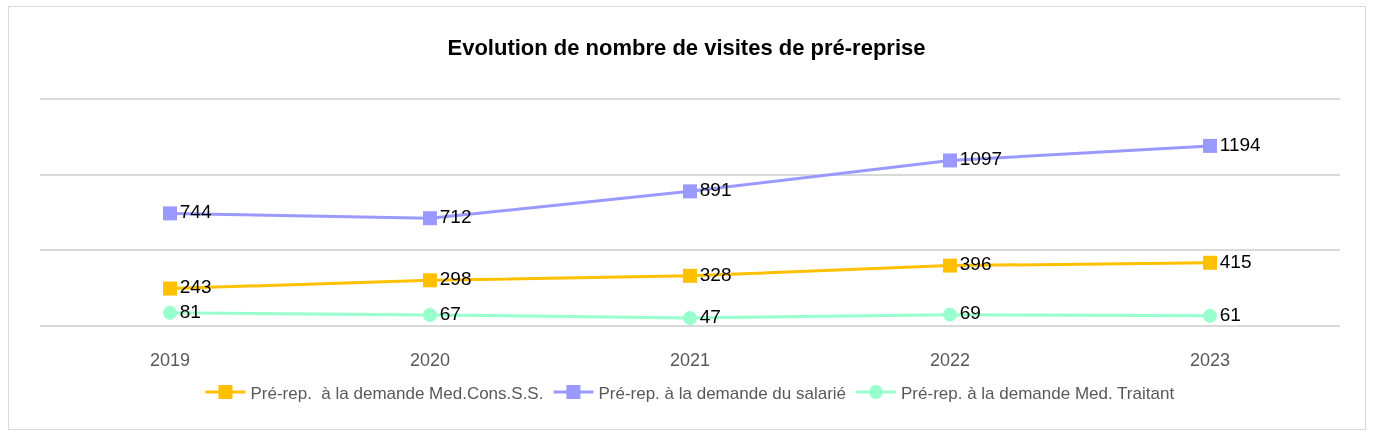 This screenshot has width=1373, height=434. Describe the element at coordinates (1038, 393) in the screenshot. I see `legend-label: Pré-rep. à la demande Med. Traitant` at that location.